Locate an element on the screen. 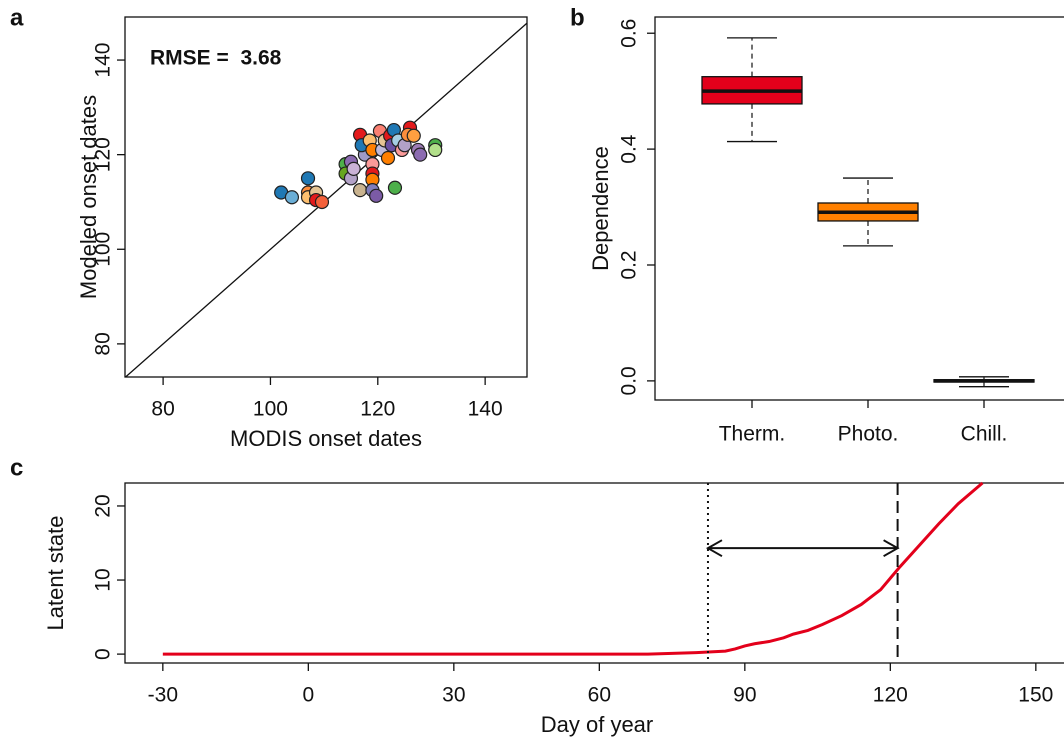  x-tick-label: 140 is located at coordinates (485, 409).